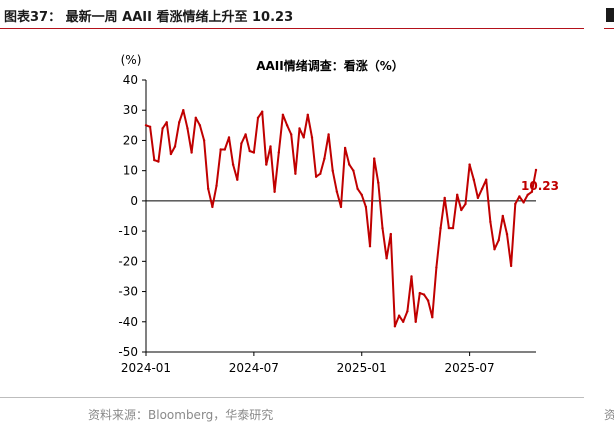 This screenshot has width=614, height=434. I want to click on x-tick-label: 2024-07, so click(254, 368).